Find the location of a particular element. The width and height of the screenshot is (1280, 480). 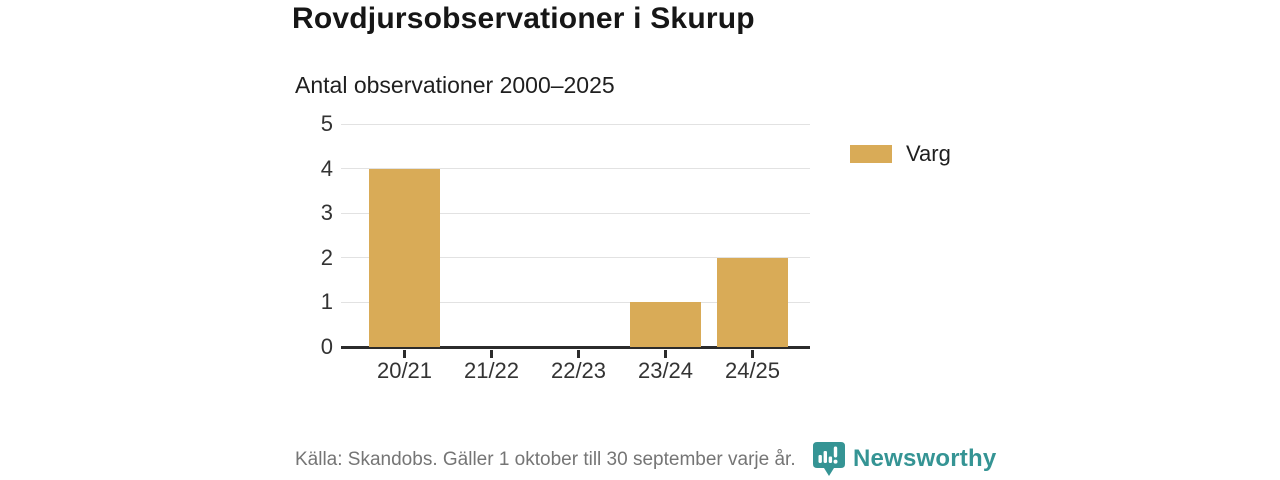

legend-swatch-varg is located at coordinates (871, 154).